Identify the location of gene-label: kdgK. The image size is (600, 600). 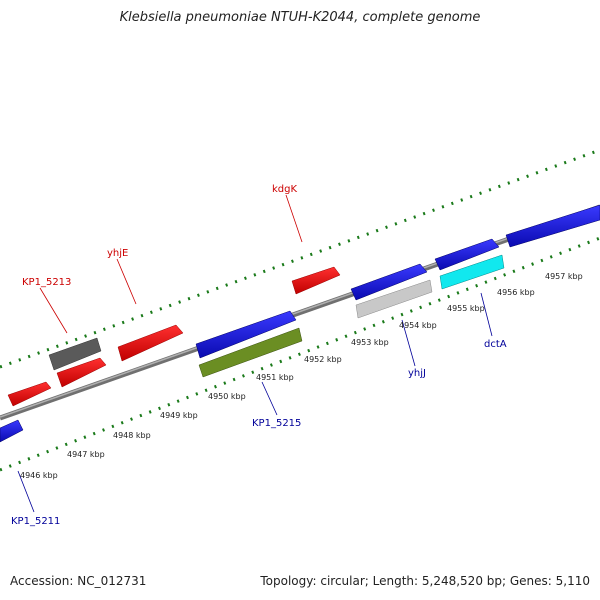
(284, 189).